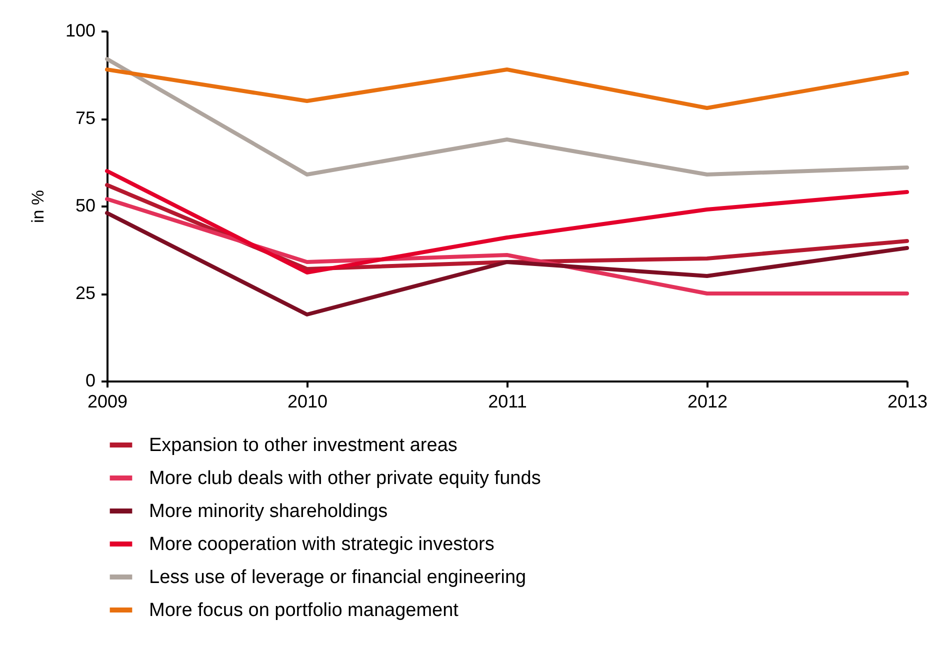 This screenshot has width=939, height=653. I want to click on legend-label: Less use of leverage or financial engineering, so click(337, 577).